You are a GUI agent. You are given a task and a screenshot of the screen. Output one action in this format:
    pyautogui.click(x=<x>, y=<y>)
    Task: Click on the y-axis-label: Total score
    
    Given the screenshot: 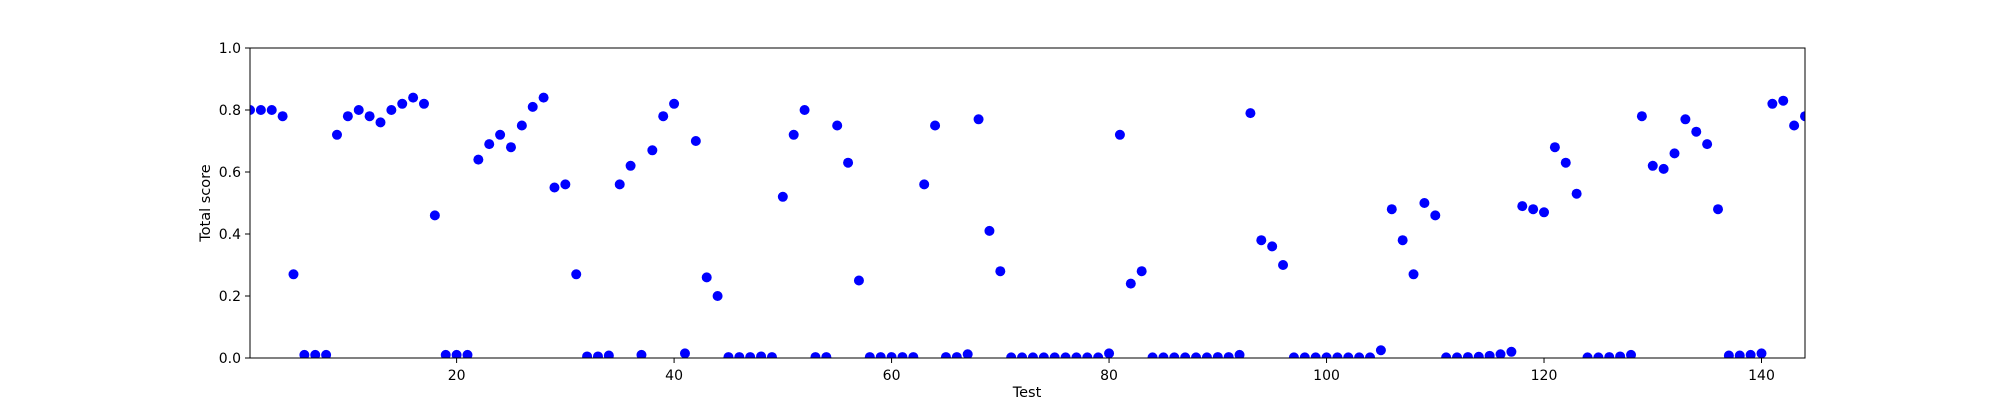 What is the action you would take?
    pyautogui.click(x=206, y=203)
    